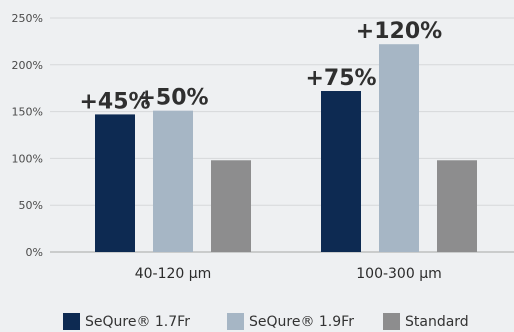 This screenshot has height=332, width=514. I want to click on data-label: +75%, so click(340, 78).